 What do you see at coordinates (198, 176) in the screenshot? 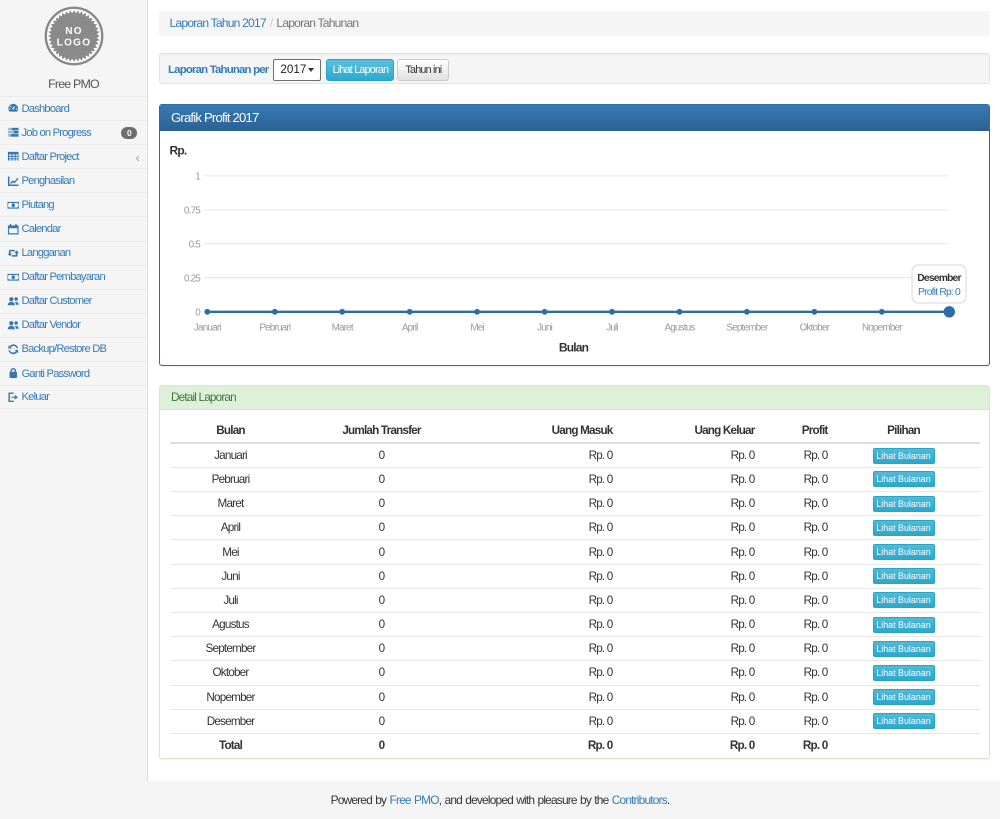
I see `svg-text: 1` at bounding box center [198, 176].